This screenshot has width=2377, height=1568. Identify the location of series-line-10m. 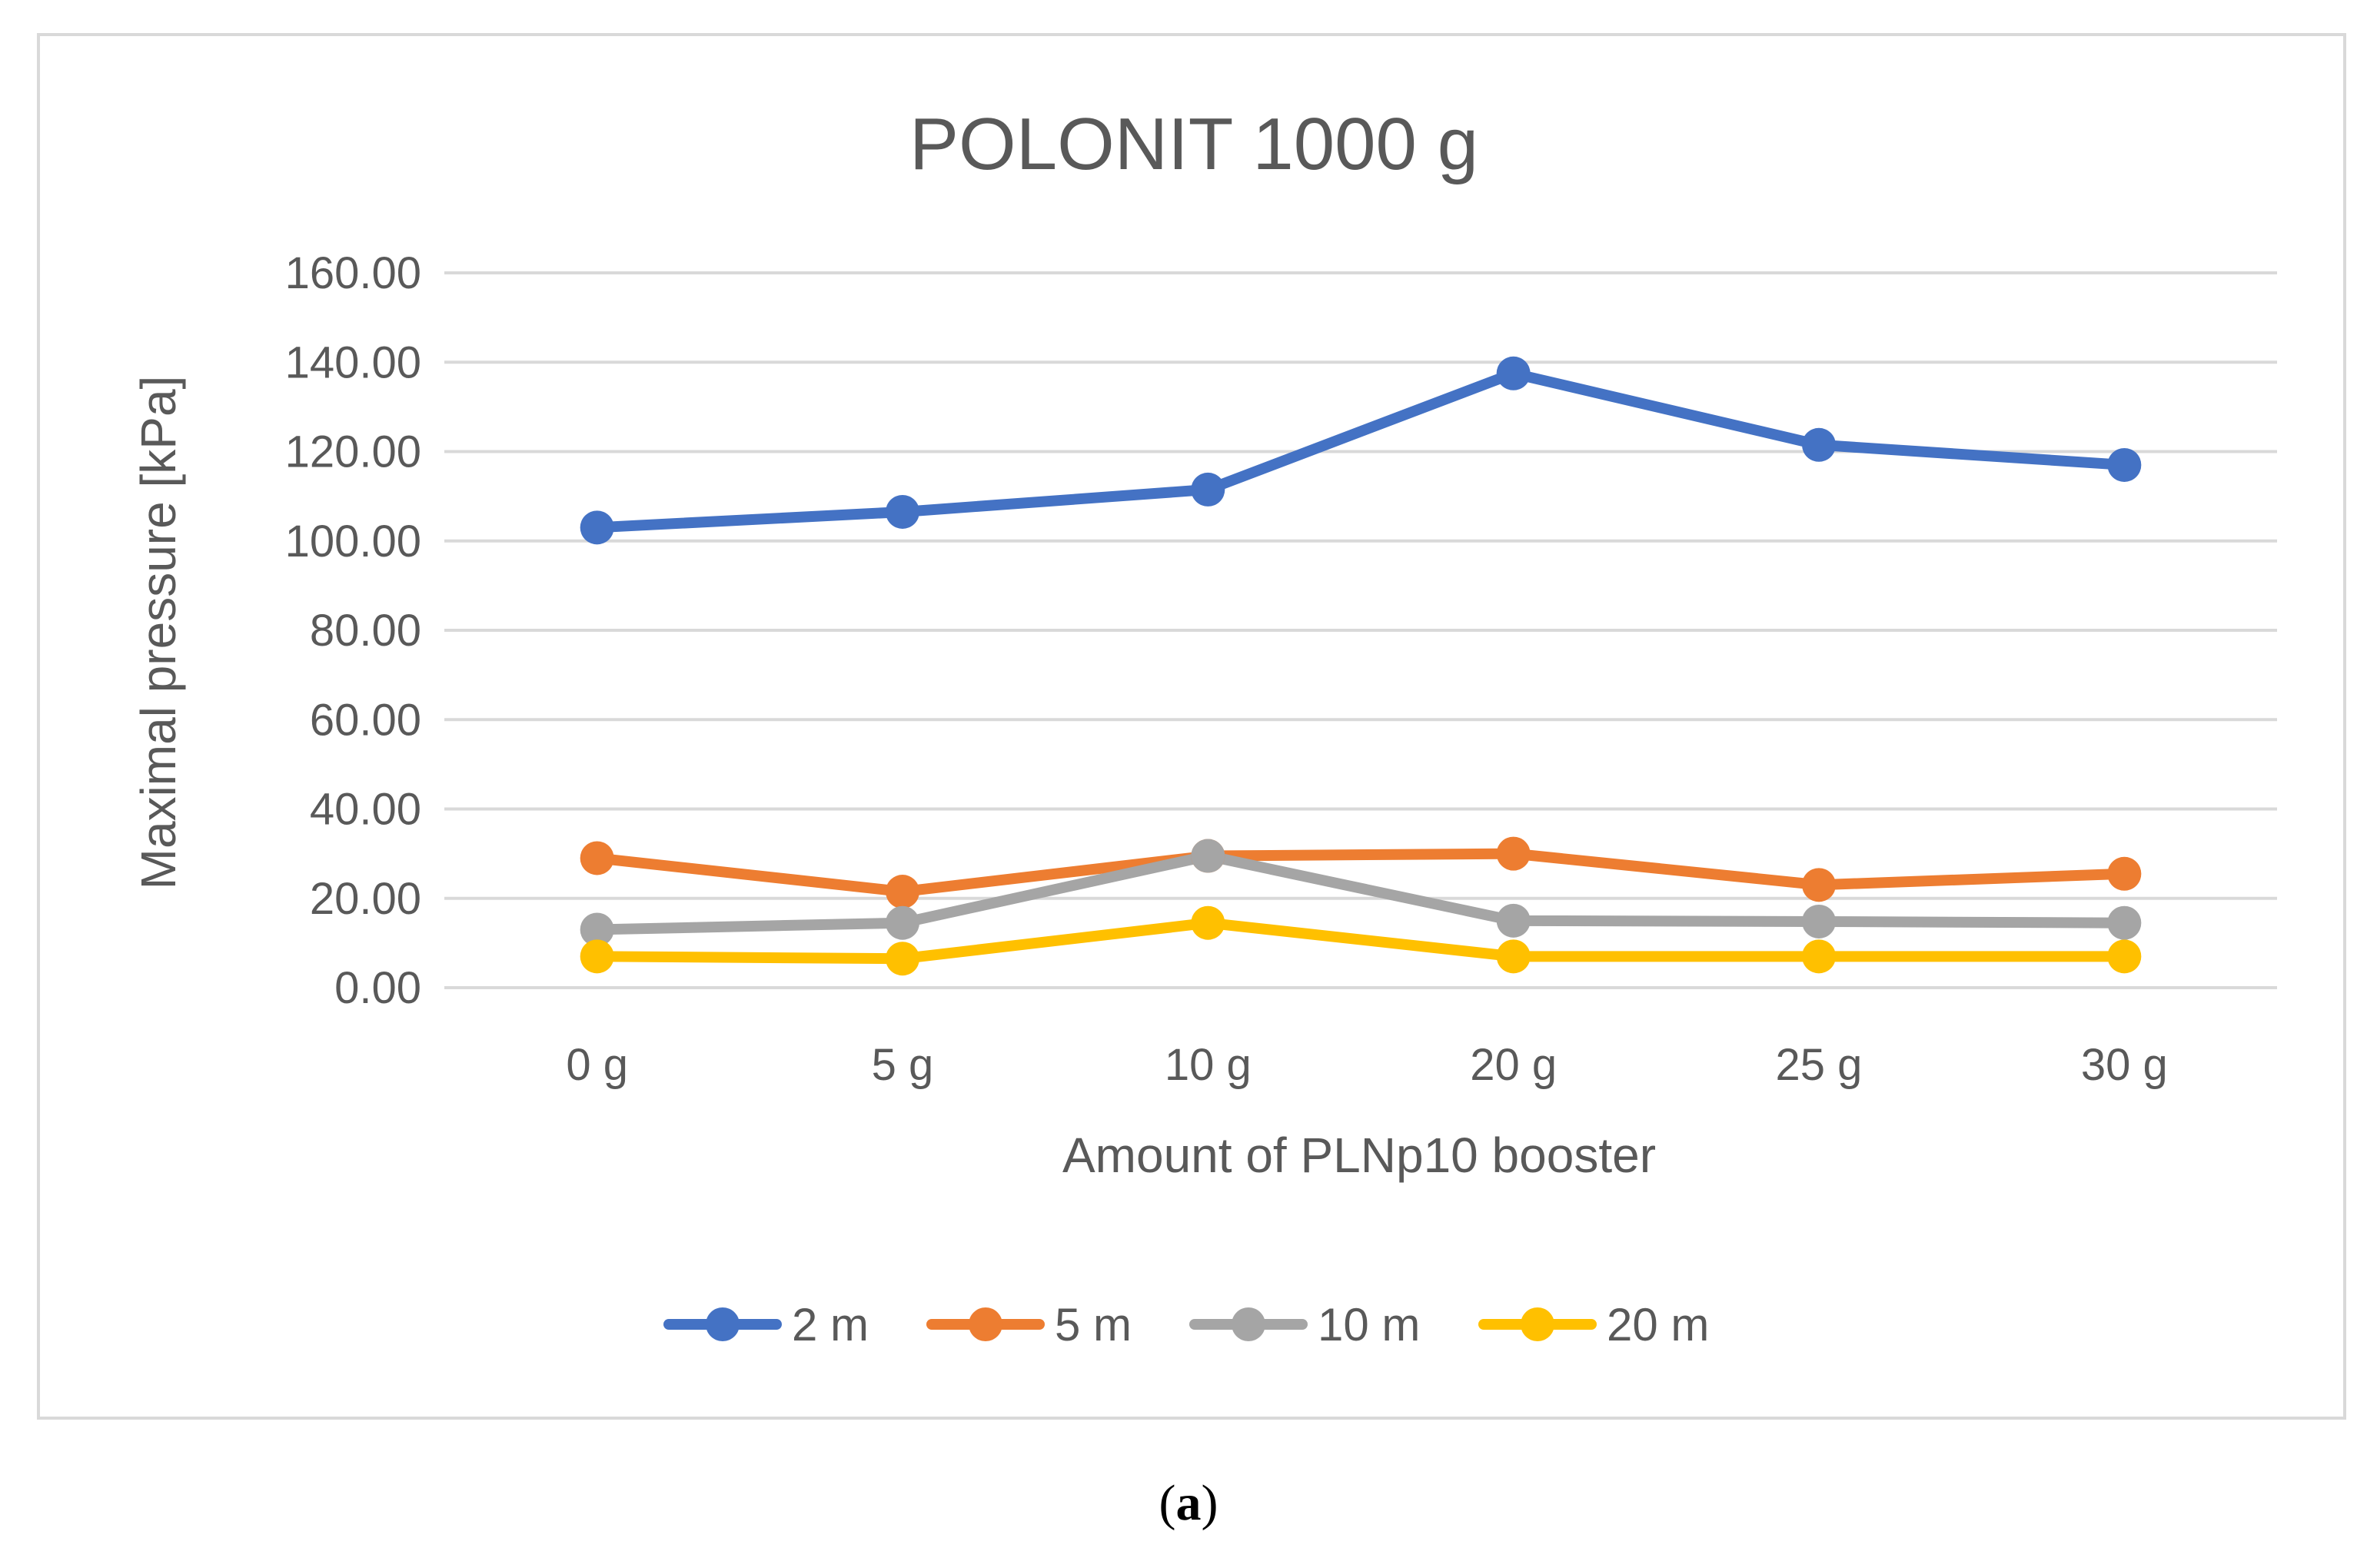
(1361, 892).